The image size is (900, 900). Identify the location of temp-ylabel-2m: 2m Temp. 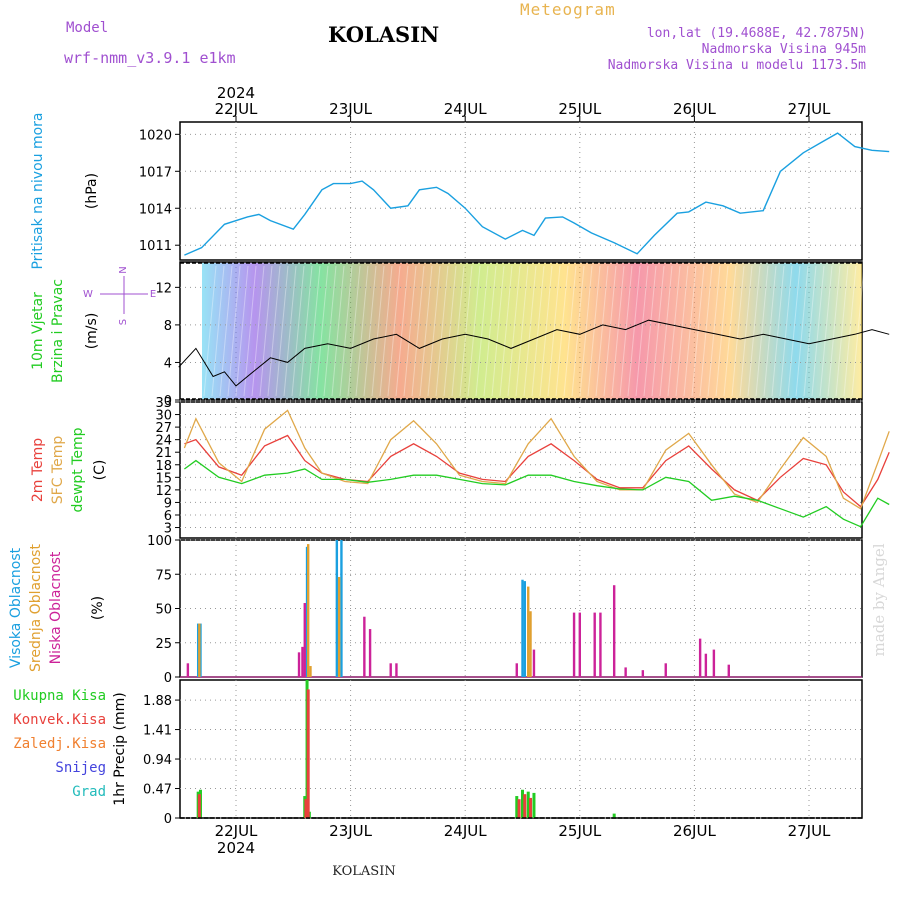
(38, 470).